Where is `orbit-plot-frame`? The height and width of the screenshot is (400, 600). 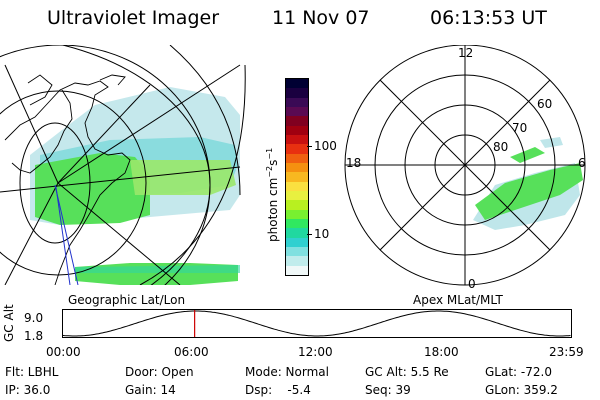
orbit-plot-frame is located at coordinates (317, 323).